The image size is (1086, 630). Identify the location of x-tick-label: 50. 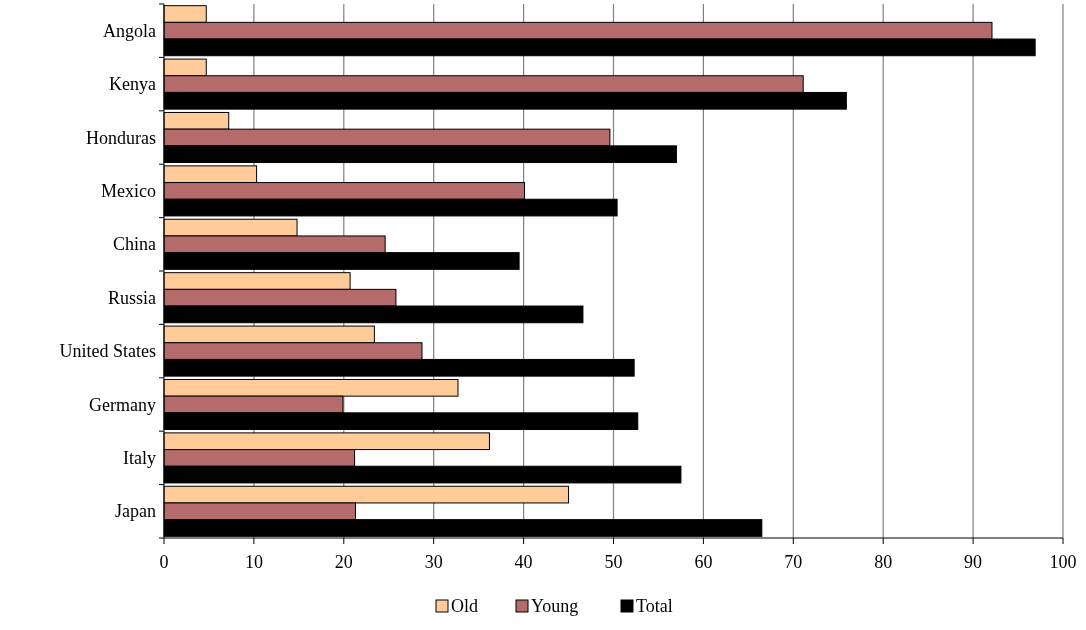
(613, 562).